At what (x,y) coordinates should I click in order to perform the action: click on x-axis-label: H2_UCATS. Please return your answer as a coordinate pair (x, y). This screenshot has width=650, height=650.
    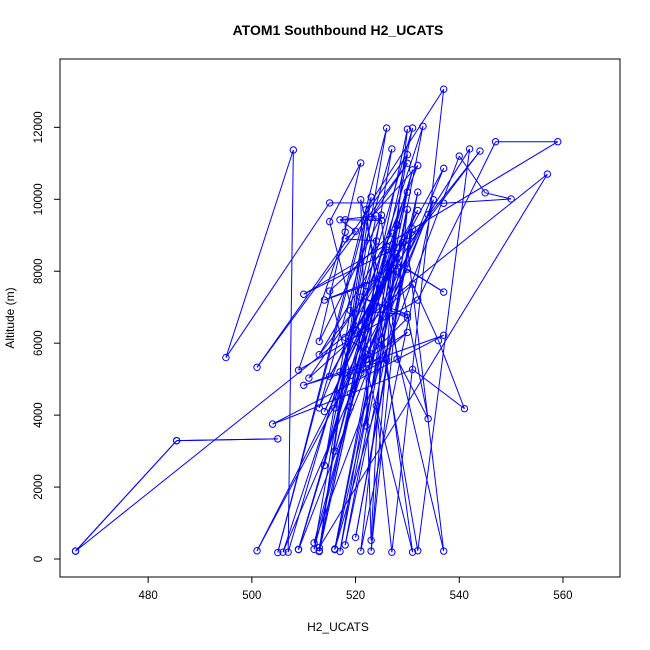
    Looking at the image, I should click on (338, 627).